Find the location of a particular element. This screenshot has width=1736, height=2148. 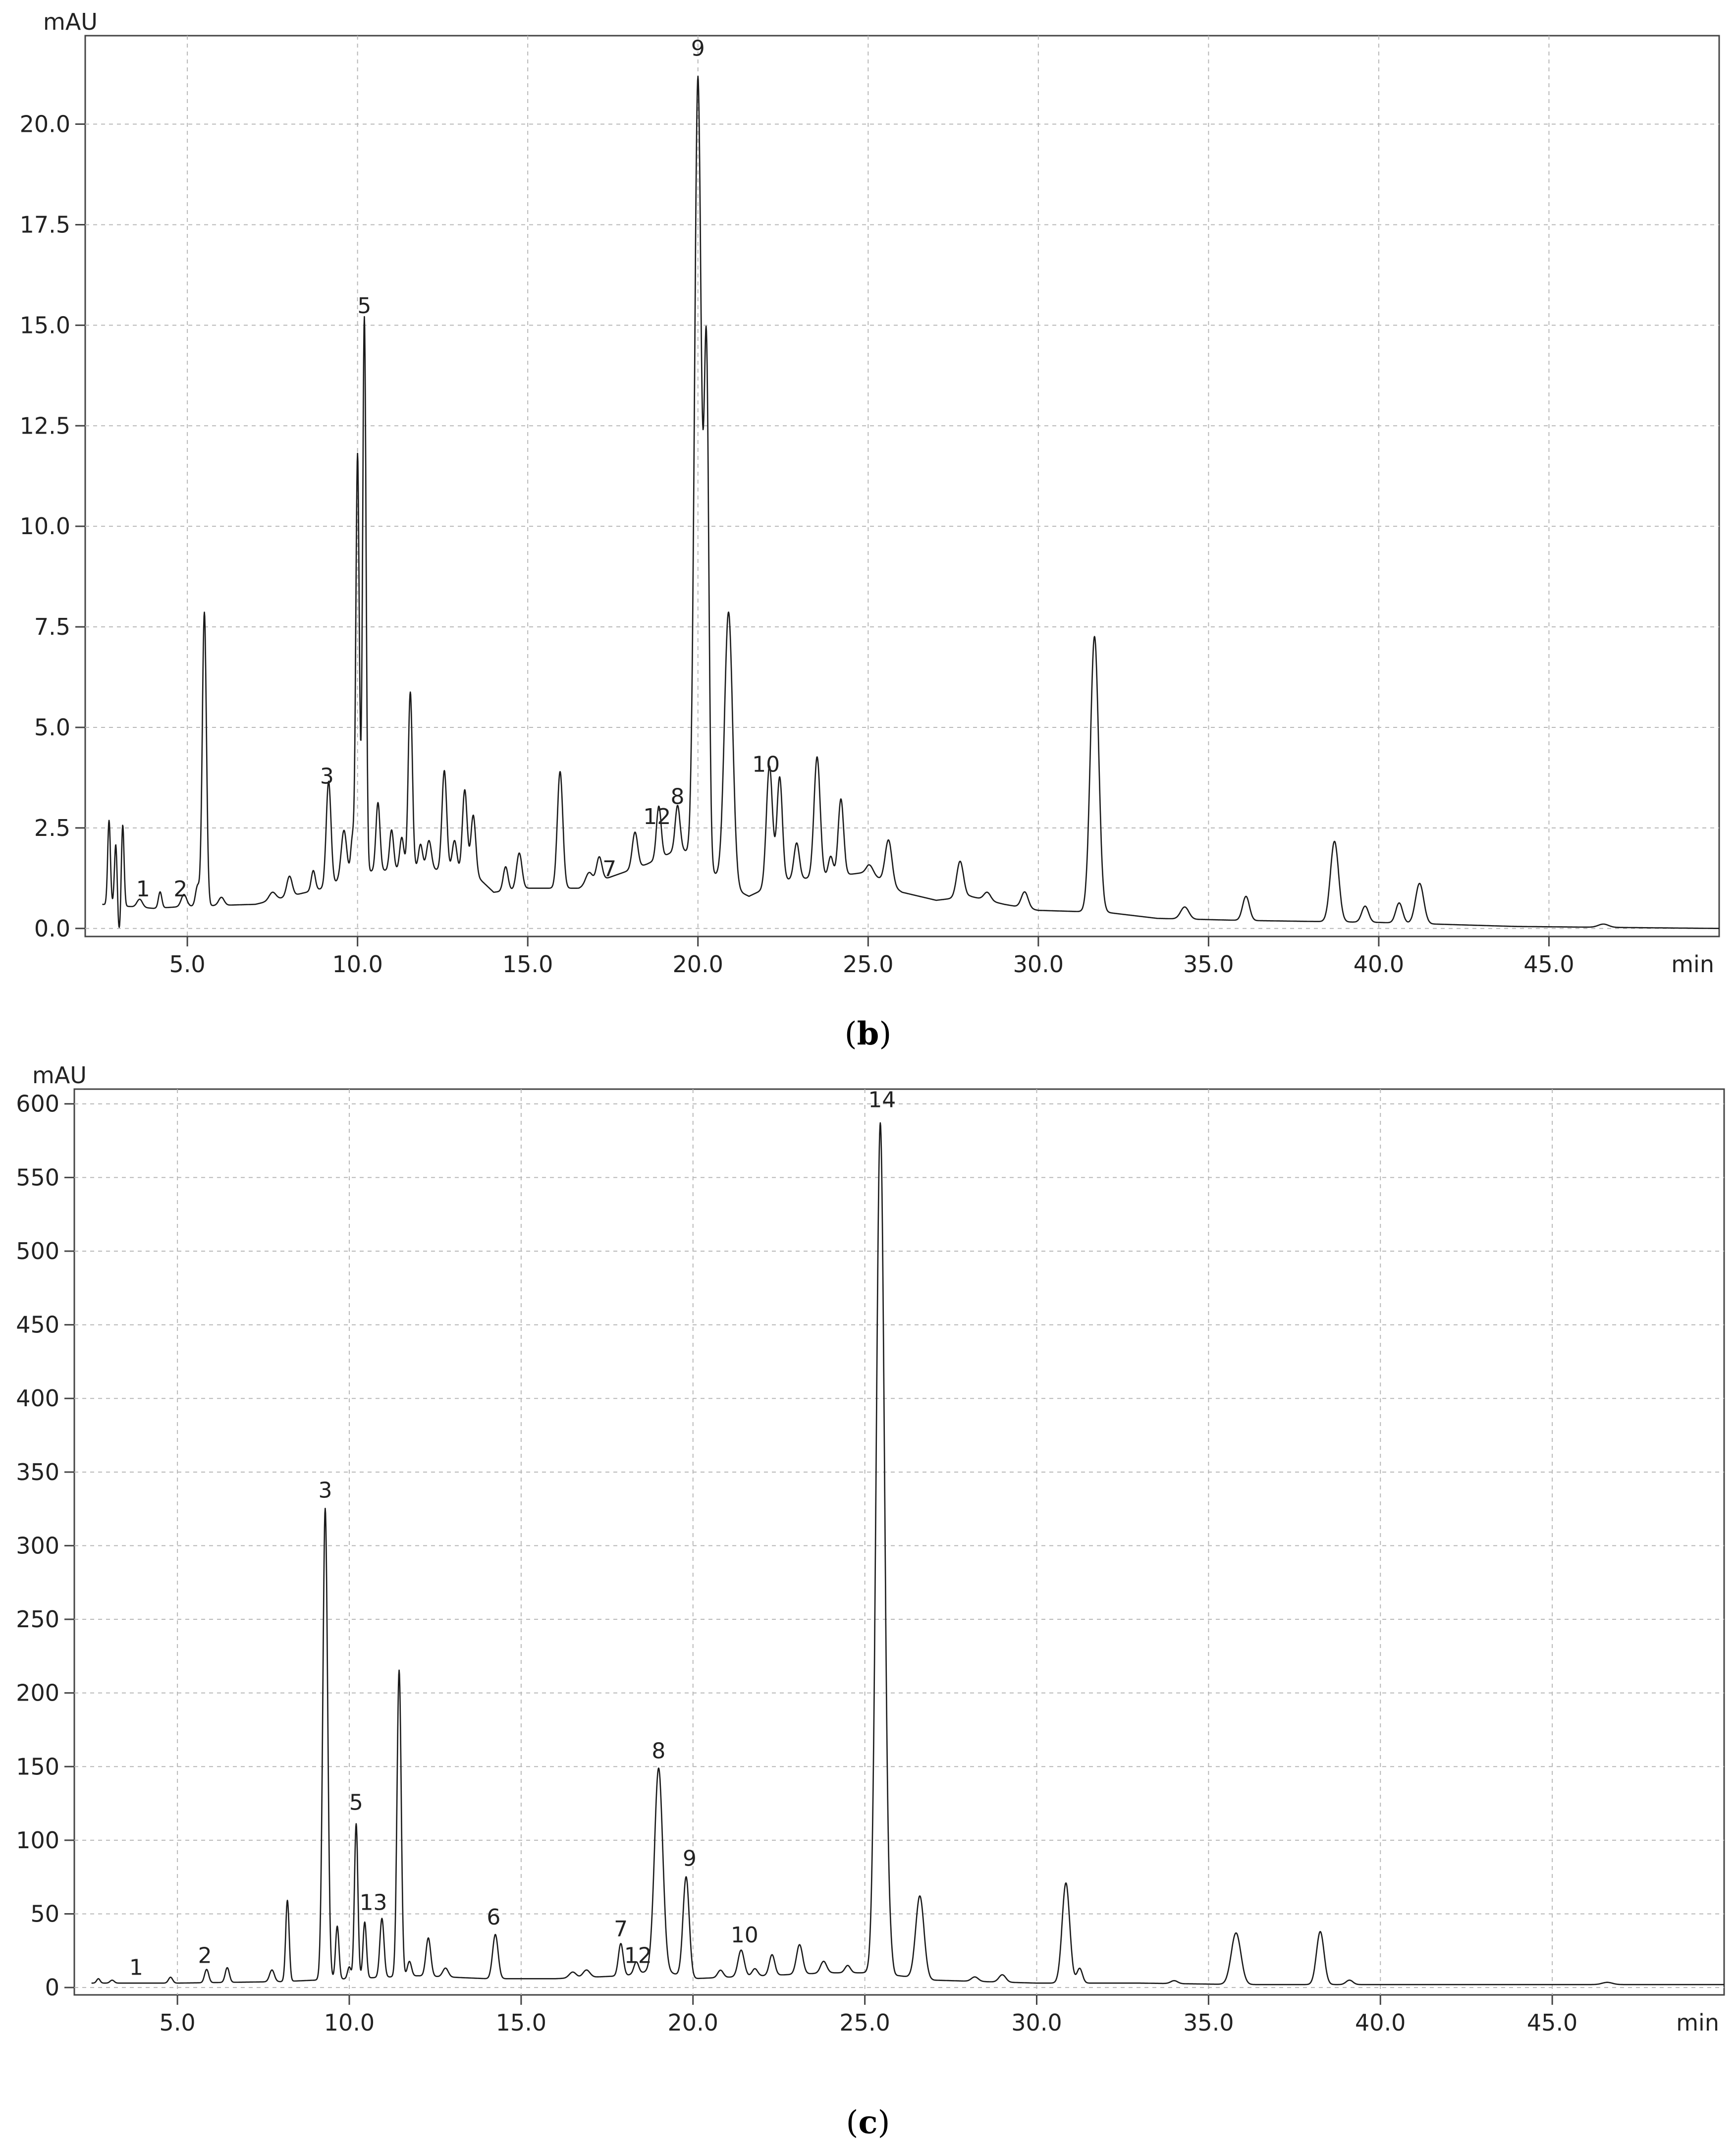

y-tick-label: 10.0 is located at coordinates (45, 526).